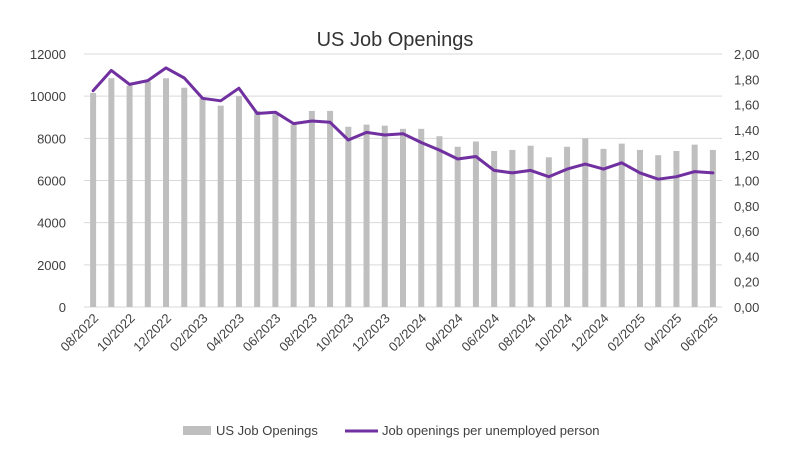 The height and width of the screenshot is (464, 794). What do you see at coordinates (480, 333) in the screenshot?
I see `x-tick-label: 06/2024` at bounding box center [480, 333].